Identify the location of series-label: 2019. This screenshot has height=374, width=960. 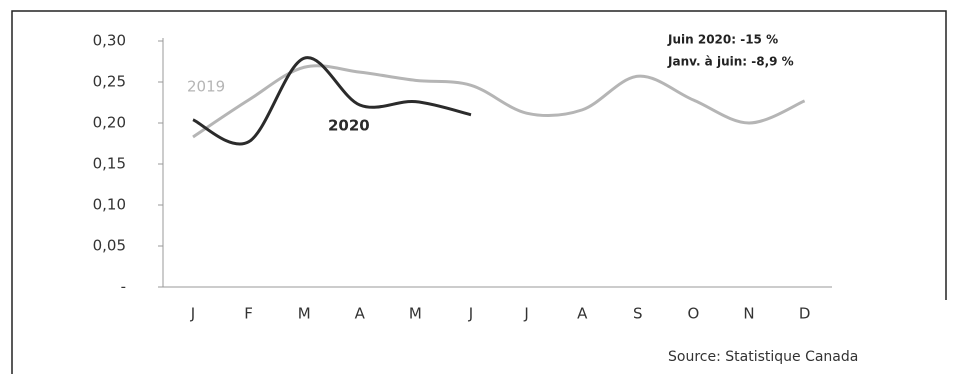
(206, 87).